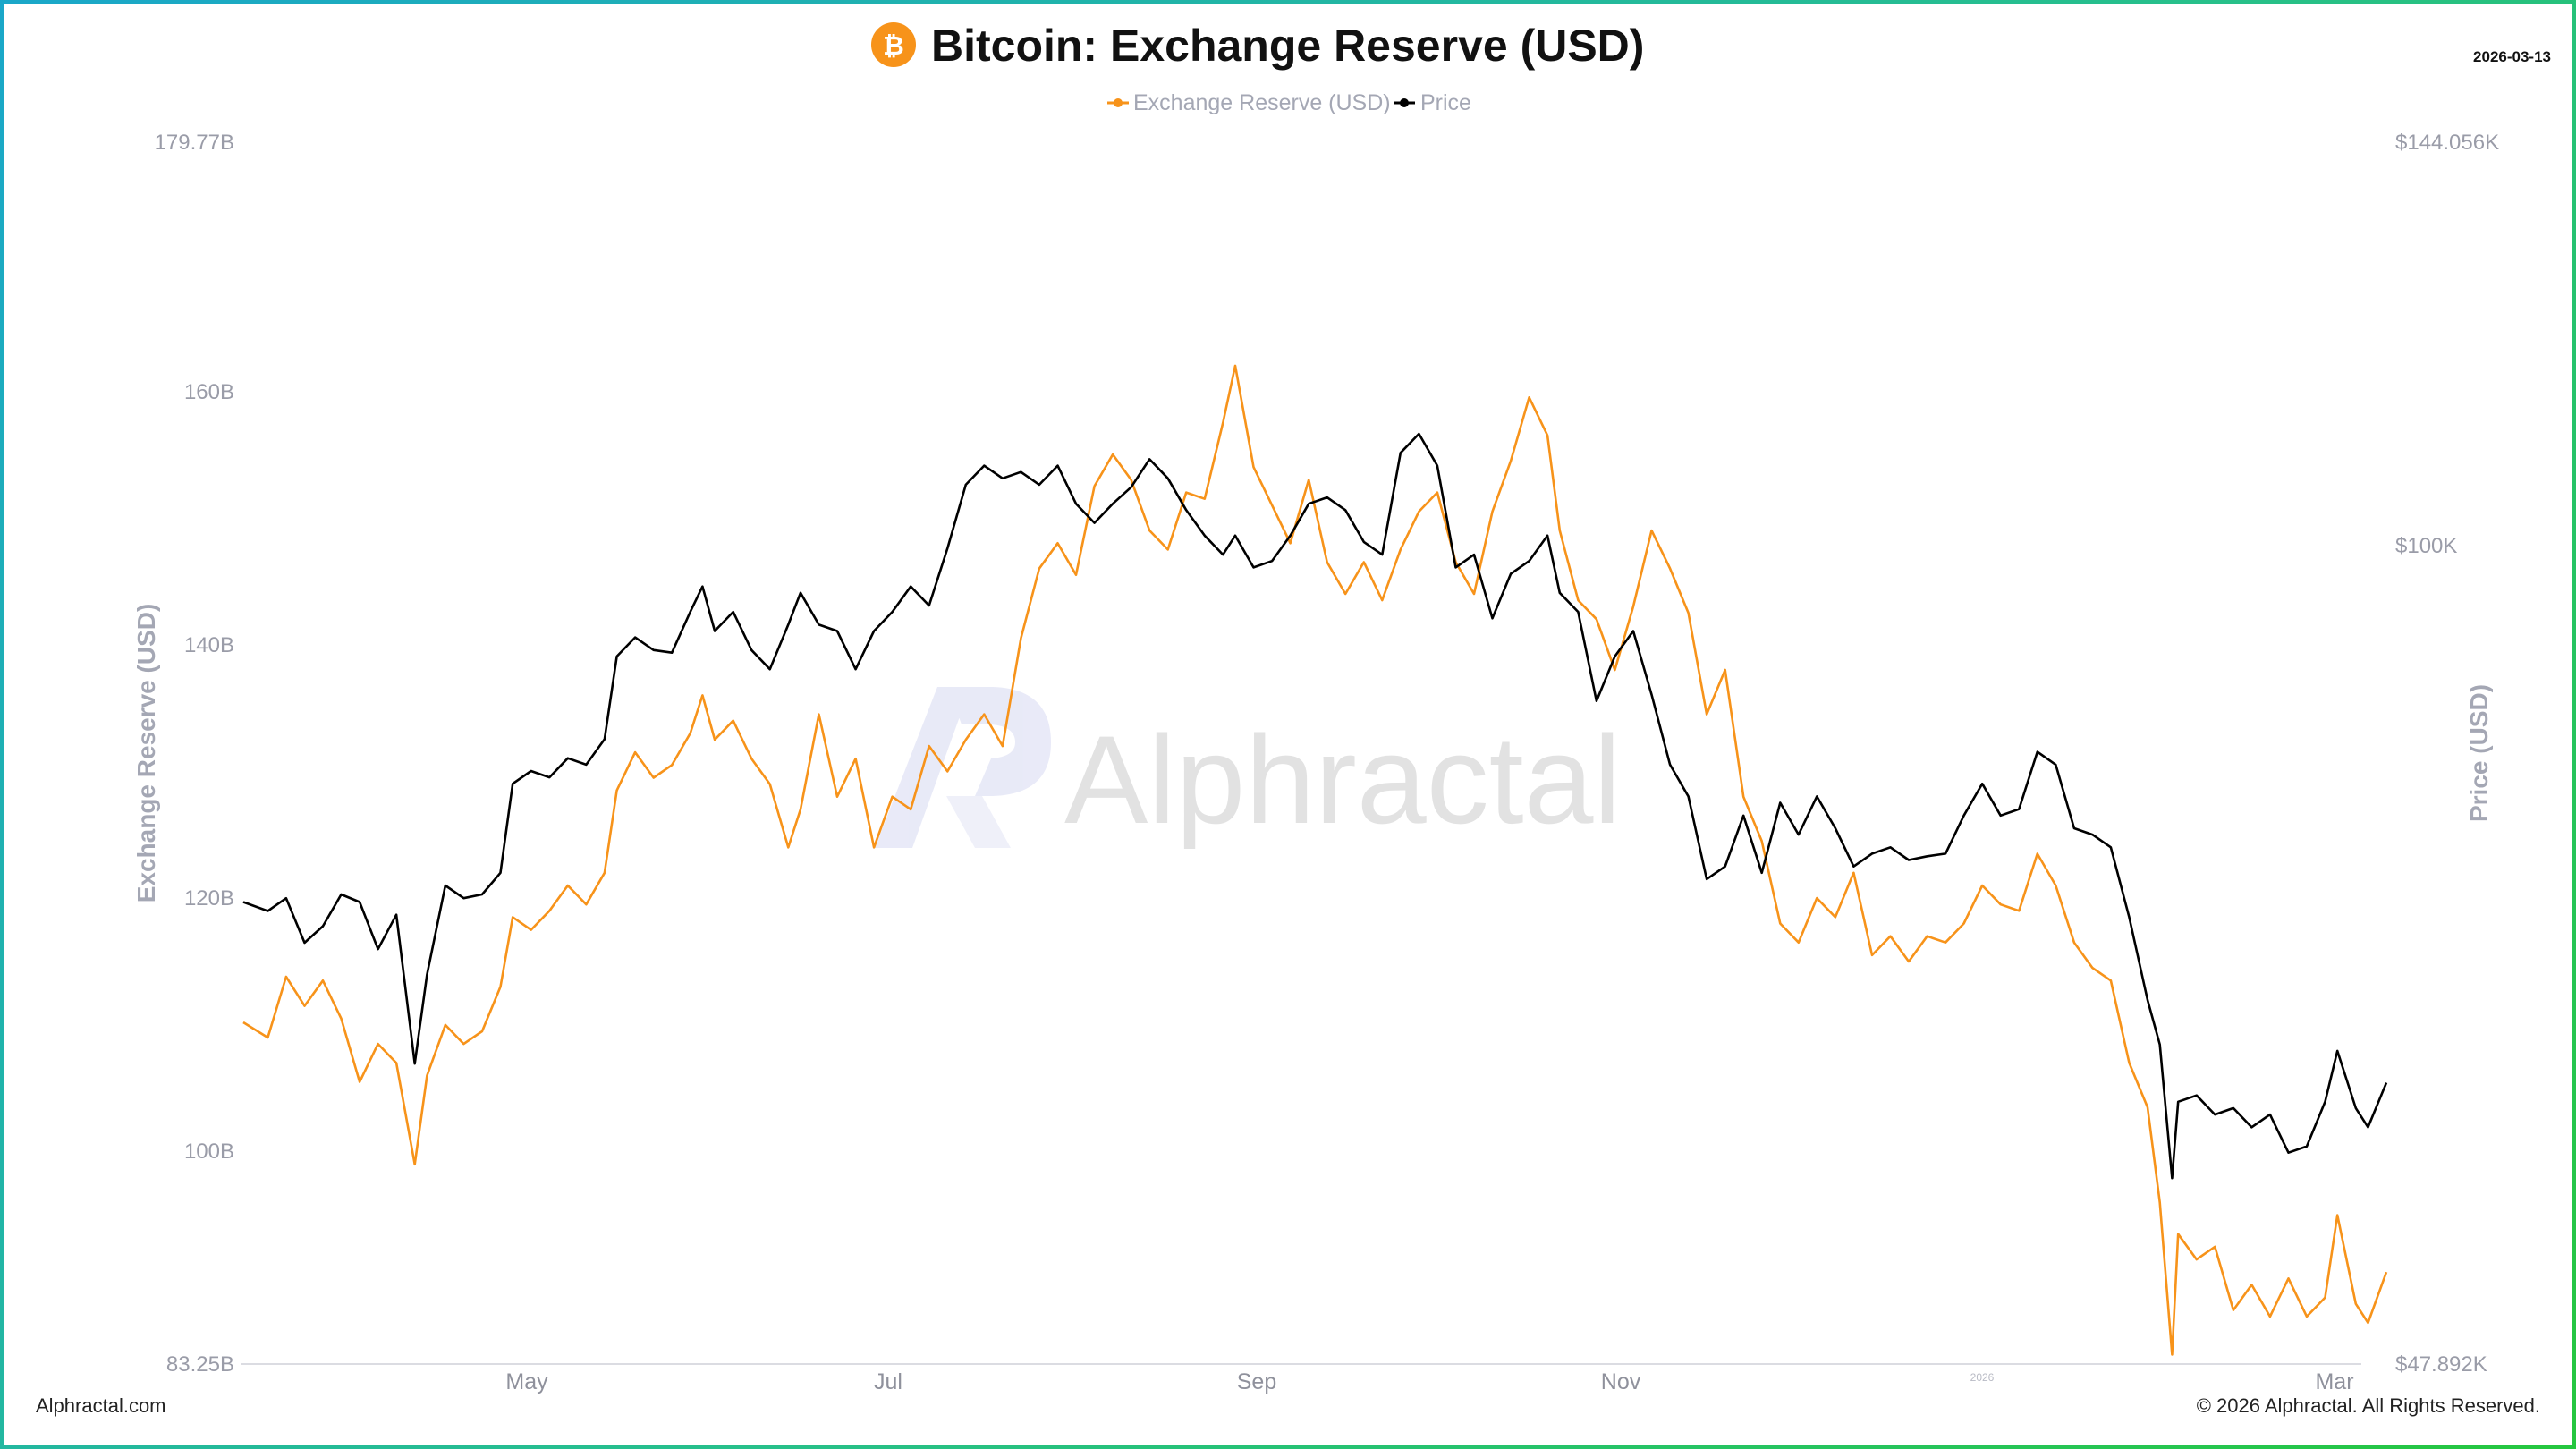 This screenshot has width=2576, height=1449. Describe the element at coordinates (101, 1405) in the screenshot. I see `footer-site-link: Alphractal.com` at that location.